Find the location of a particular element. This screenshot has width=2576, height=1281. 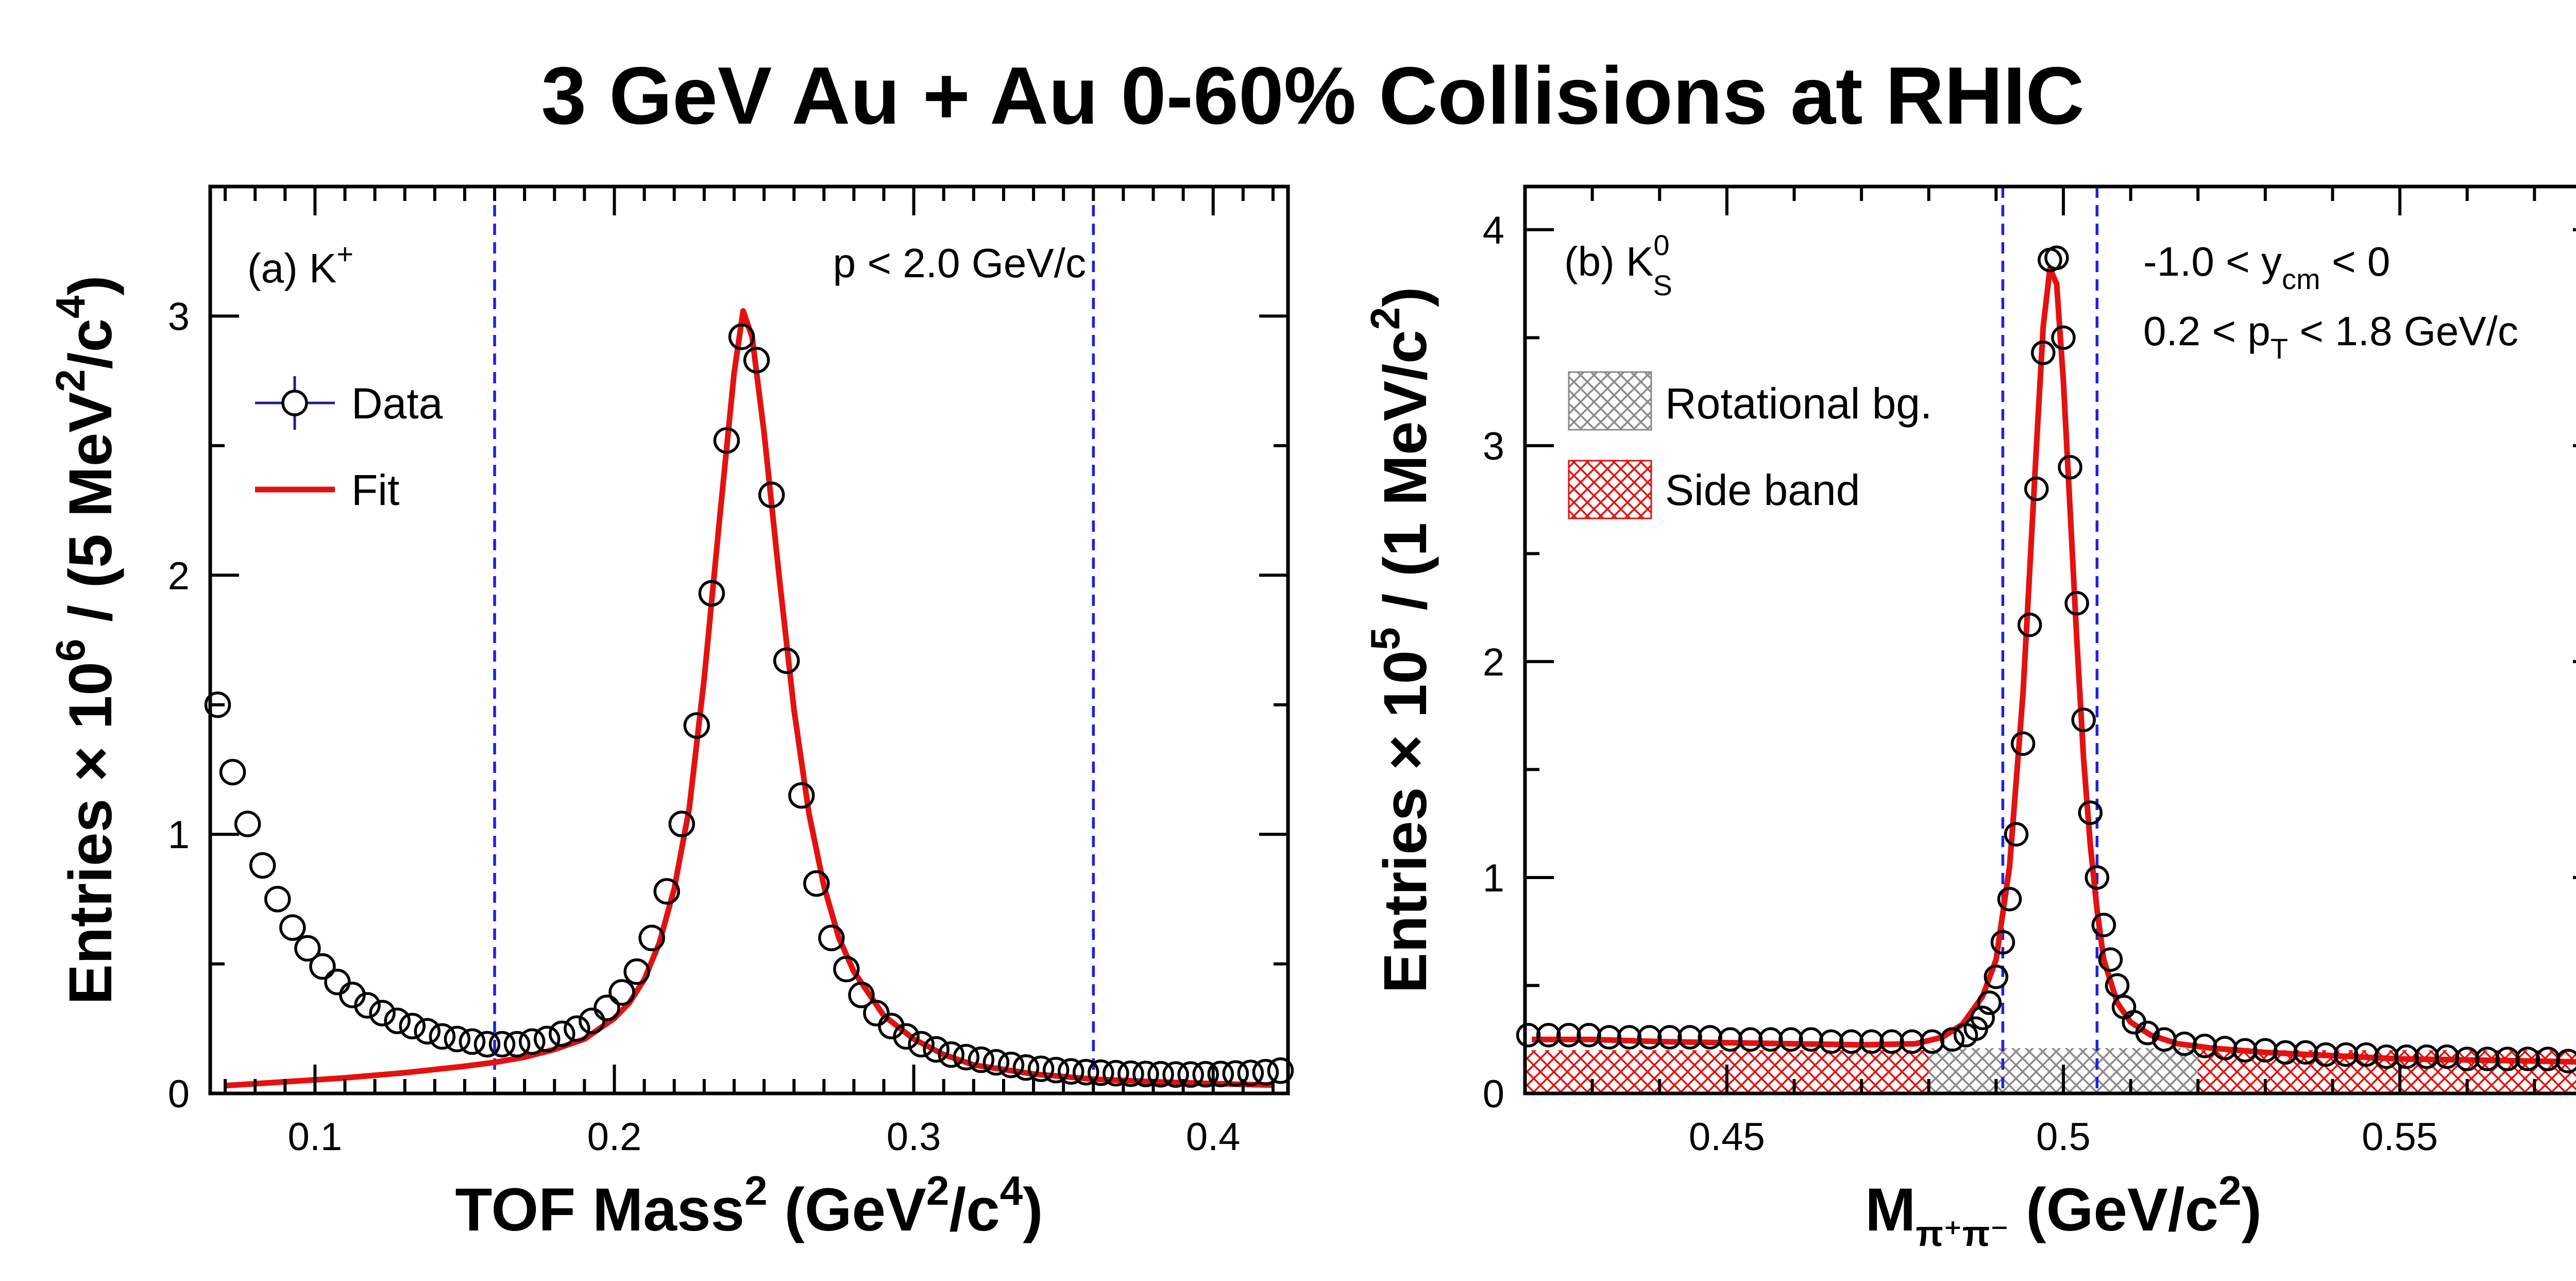

legend-b-sideband-swatch is located at coordinates (1610, 489).